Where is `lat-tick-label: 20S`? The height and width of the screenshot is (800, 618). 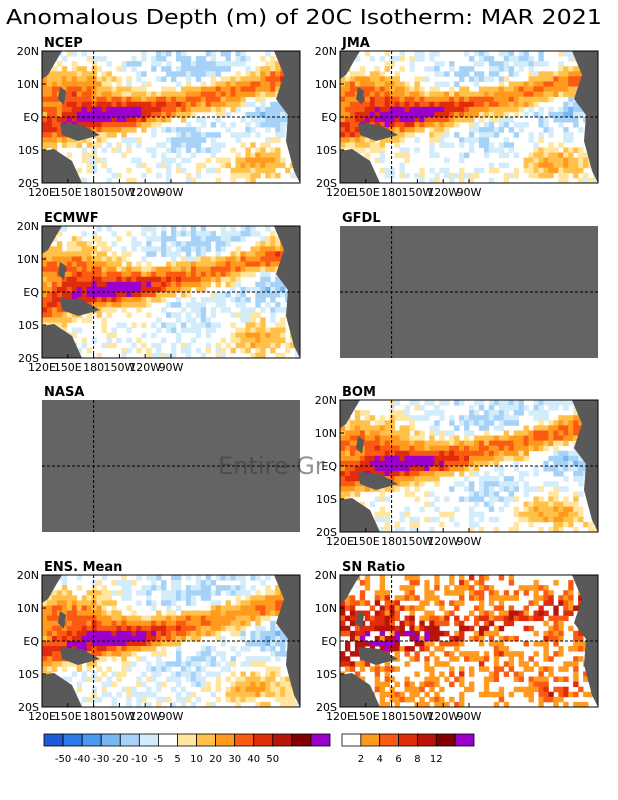
lat-tick-label: 20S is located at coordinates (28, 358).